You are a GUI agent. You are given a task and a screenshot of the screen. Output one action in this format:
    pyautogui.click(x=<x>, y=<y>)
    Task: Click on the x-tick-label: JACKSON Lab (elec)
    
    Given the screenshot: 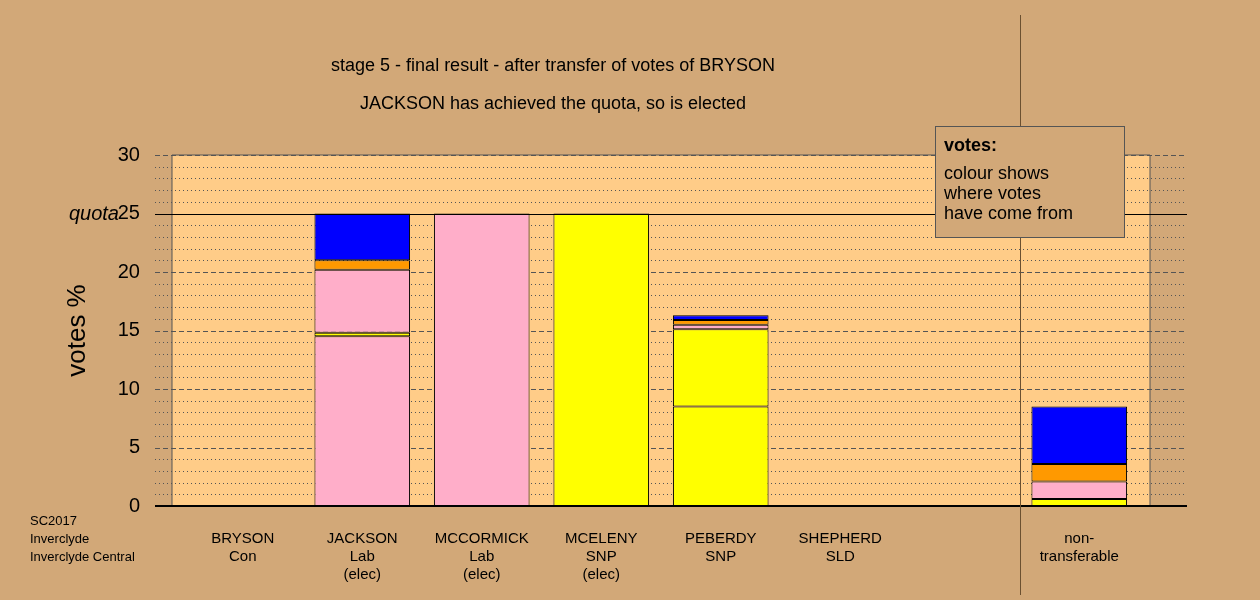 What is the action you would take?
    pyautogui.click(x=362, y=556)
    